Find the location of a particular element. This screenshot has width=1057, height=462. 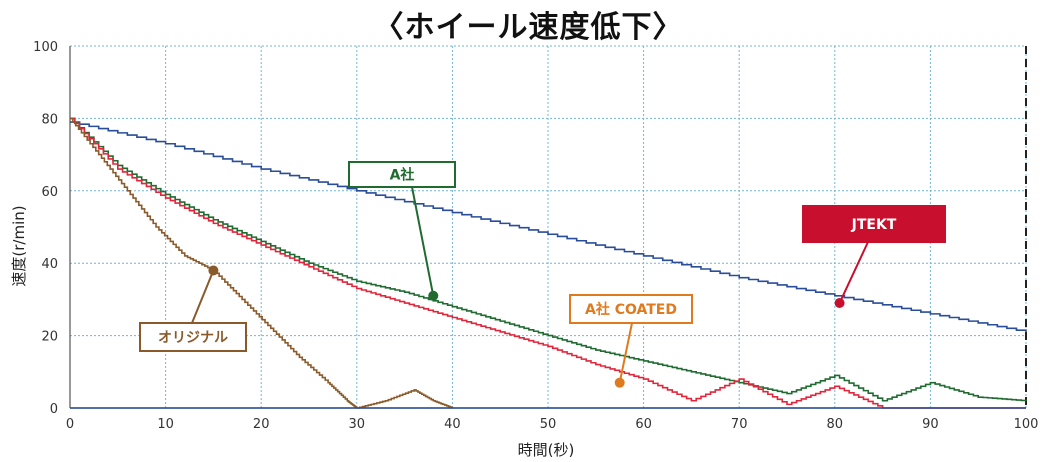

x-tick-label: 30 is located at coordinates (357, 424).